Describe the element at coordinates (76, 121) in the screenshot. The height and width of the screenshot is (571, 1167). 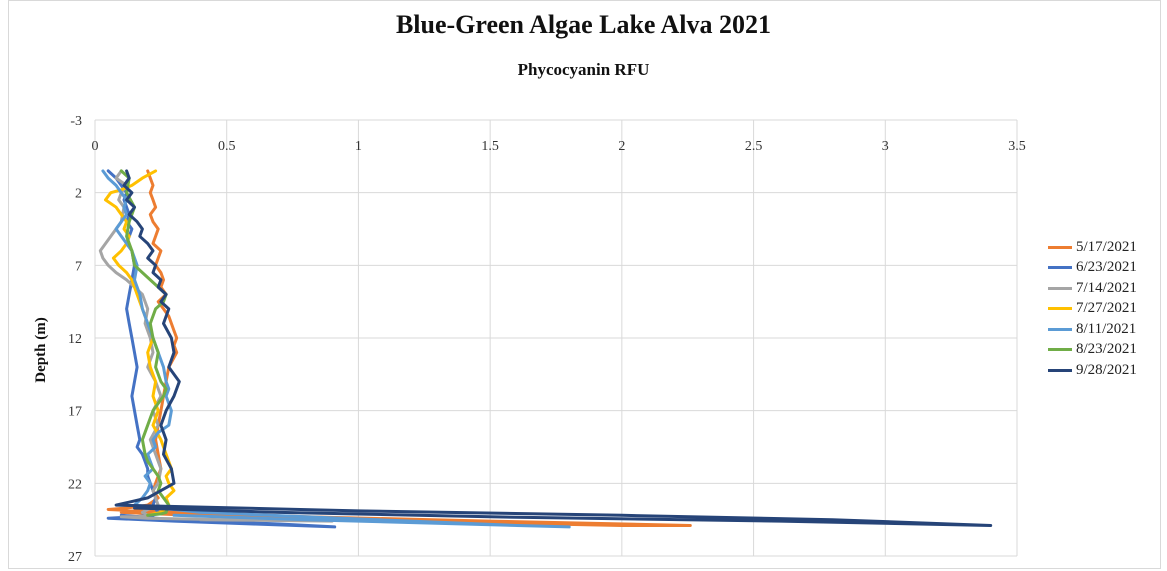
I see `y-tick-label: -3` at that location.